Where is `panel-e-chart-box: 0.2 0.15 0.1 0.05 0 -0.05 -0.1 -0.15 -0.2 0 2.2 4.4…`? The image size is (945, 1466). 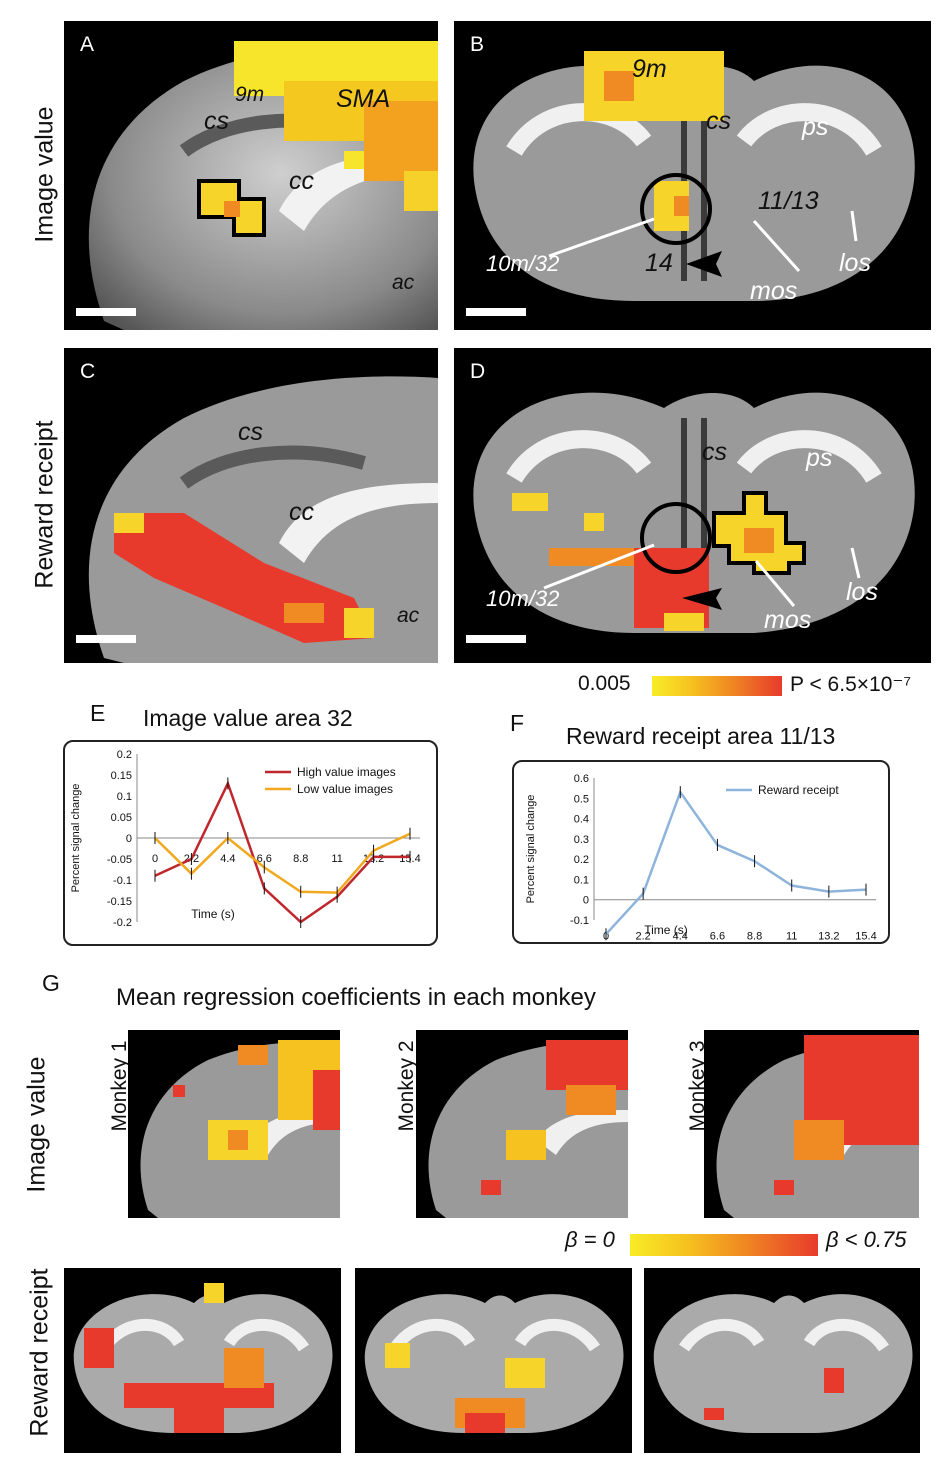 panel-e-chart-box: 0.2 0.15 0.1 0.05 0 -0.05 -0.1 -0.15 -0.2 0 2.2 4.4… is located at coordinates (250, 843).